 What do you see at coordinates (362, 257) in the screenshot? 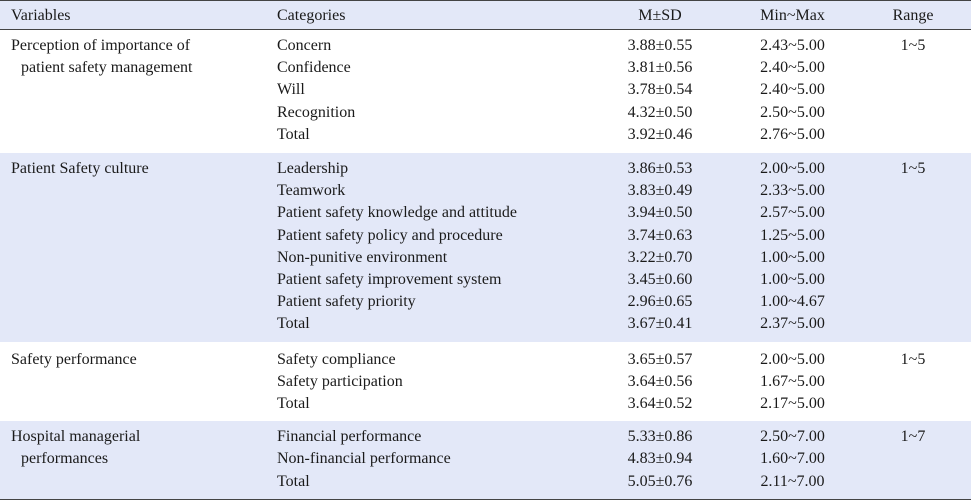
I see `category-cell: Non-punitive environment` at bounding box center [362, 257].